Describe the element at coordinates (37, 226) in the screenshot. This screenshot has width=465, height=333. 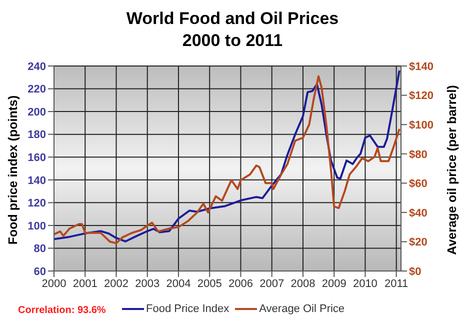
I see `y-tick-label: 100` at that location.